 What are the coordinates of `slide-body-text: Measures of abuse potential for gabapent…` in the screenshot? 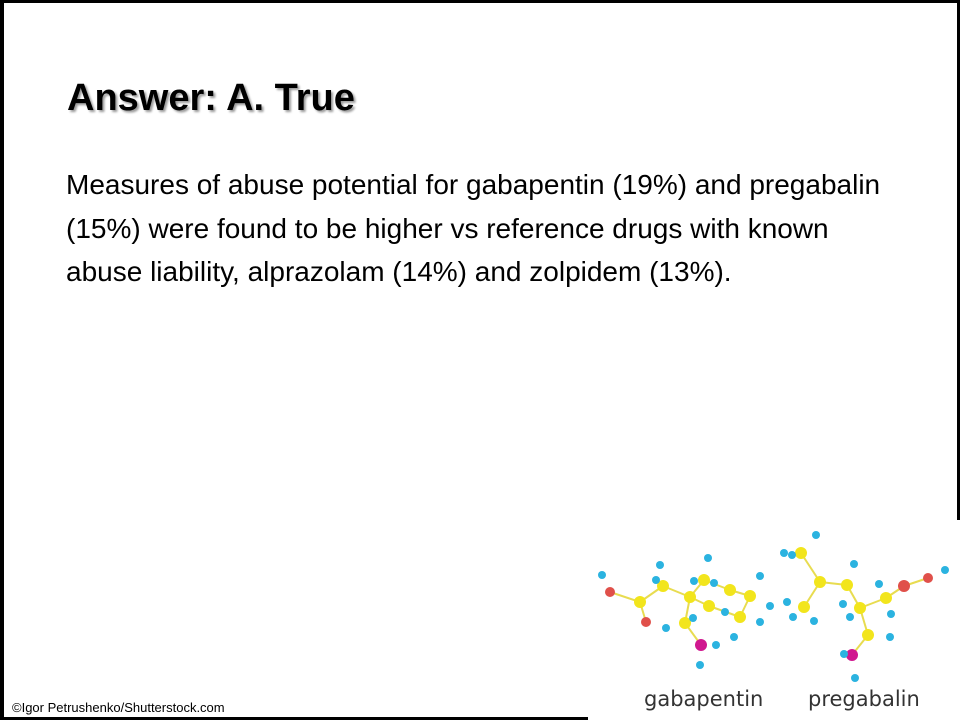 It's located at (473, 228).